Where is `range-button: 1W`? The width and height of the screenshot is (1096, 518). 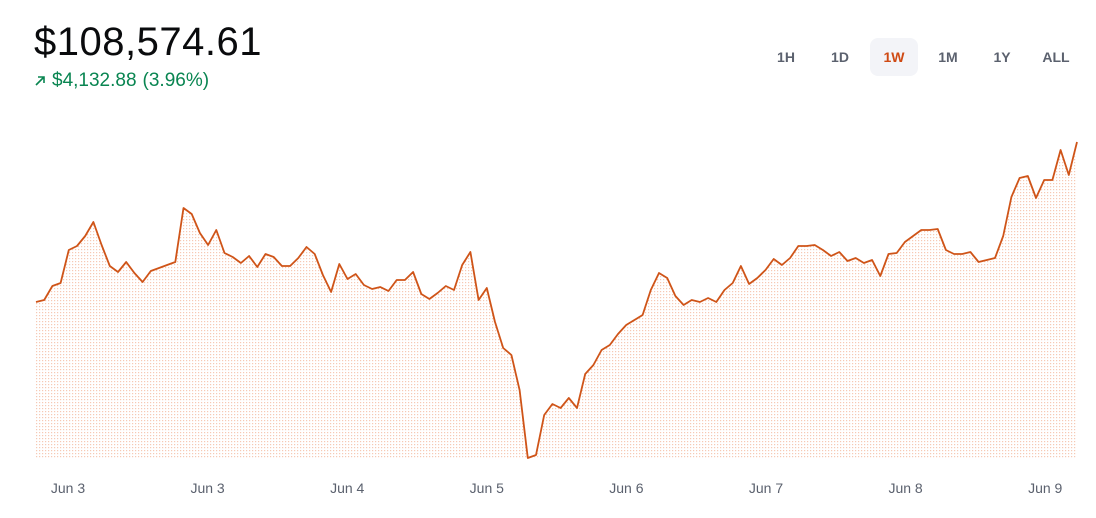
range-button: 1W is located at coordinates (894, 57).